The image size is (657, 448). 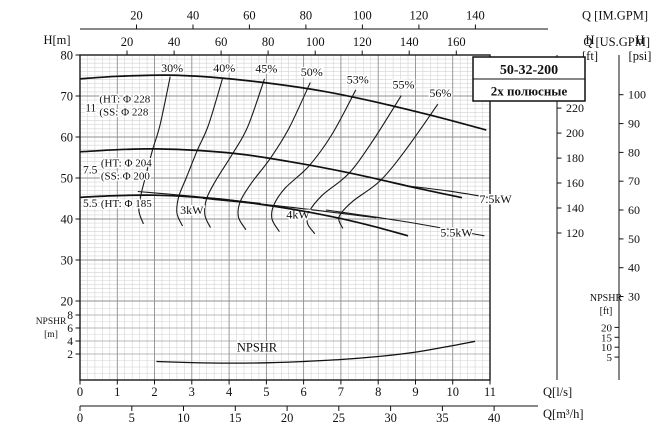 What do you see at coordinates (67, 220) in the screenshot?
I see `tick-label-h-m: 40` at bounding box center [67, 220].